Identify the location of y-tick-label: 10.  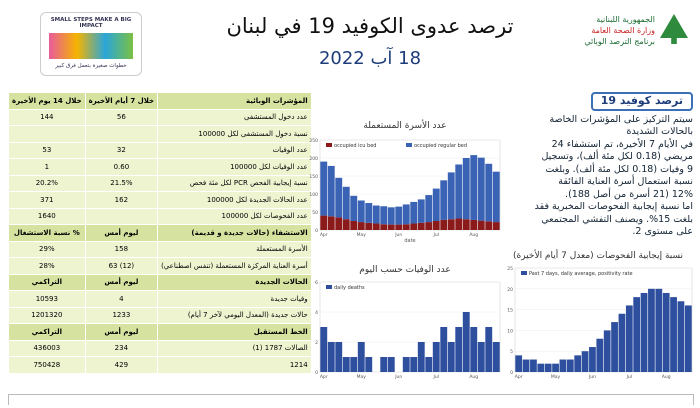
(510, 331).